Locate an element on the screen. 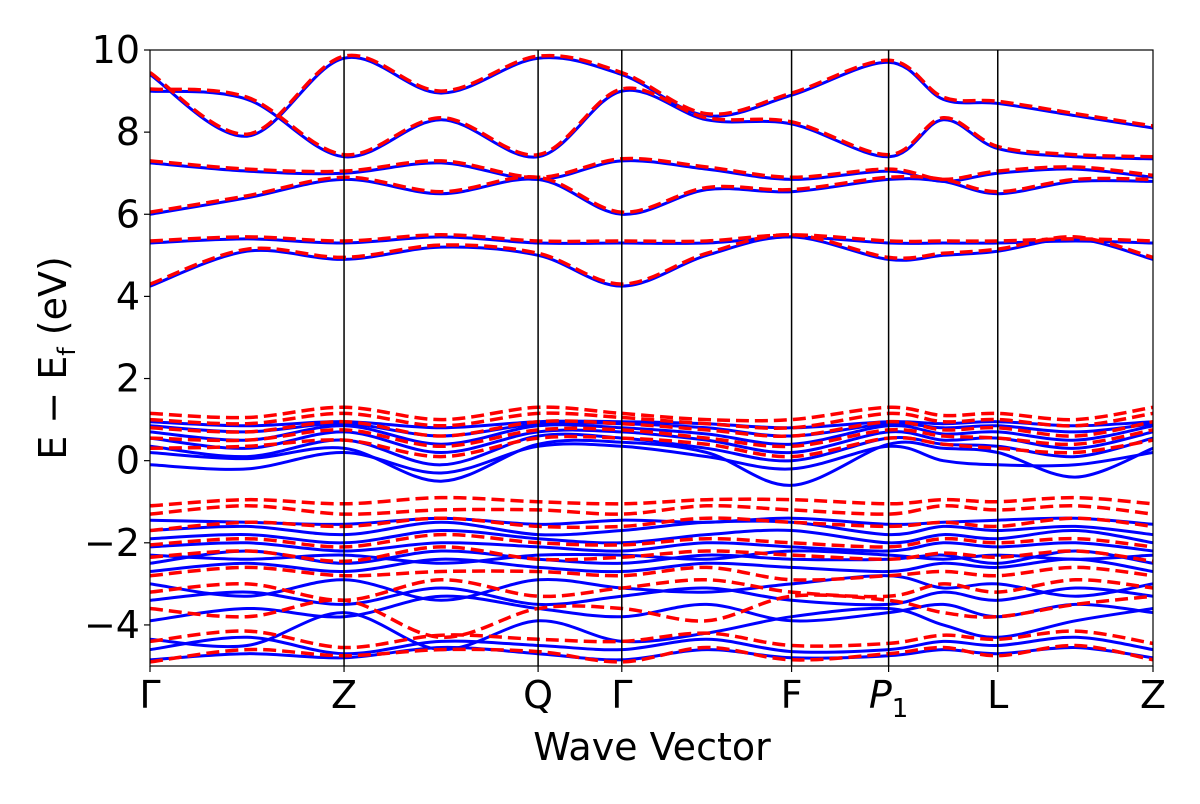 This screenshot has width=1200, height=804. y-axis-label-sub: f is located at coordinates (67, 351).